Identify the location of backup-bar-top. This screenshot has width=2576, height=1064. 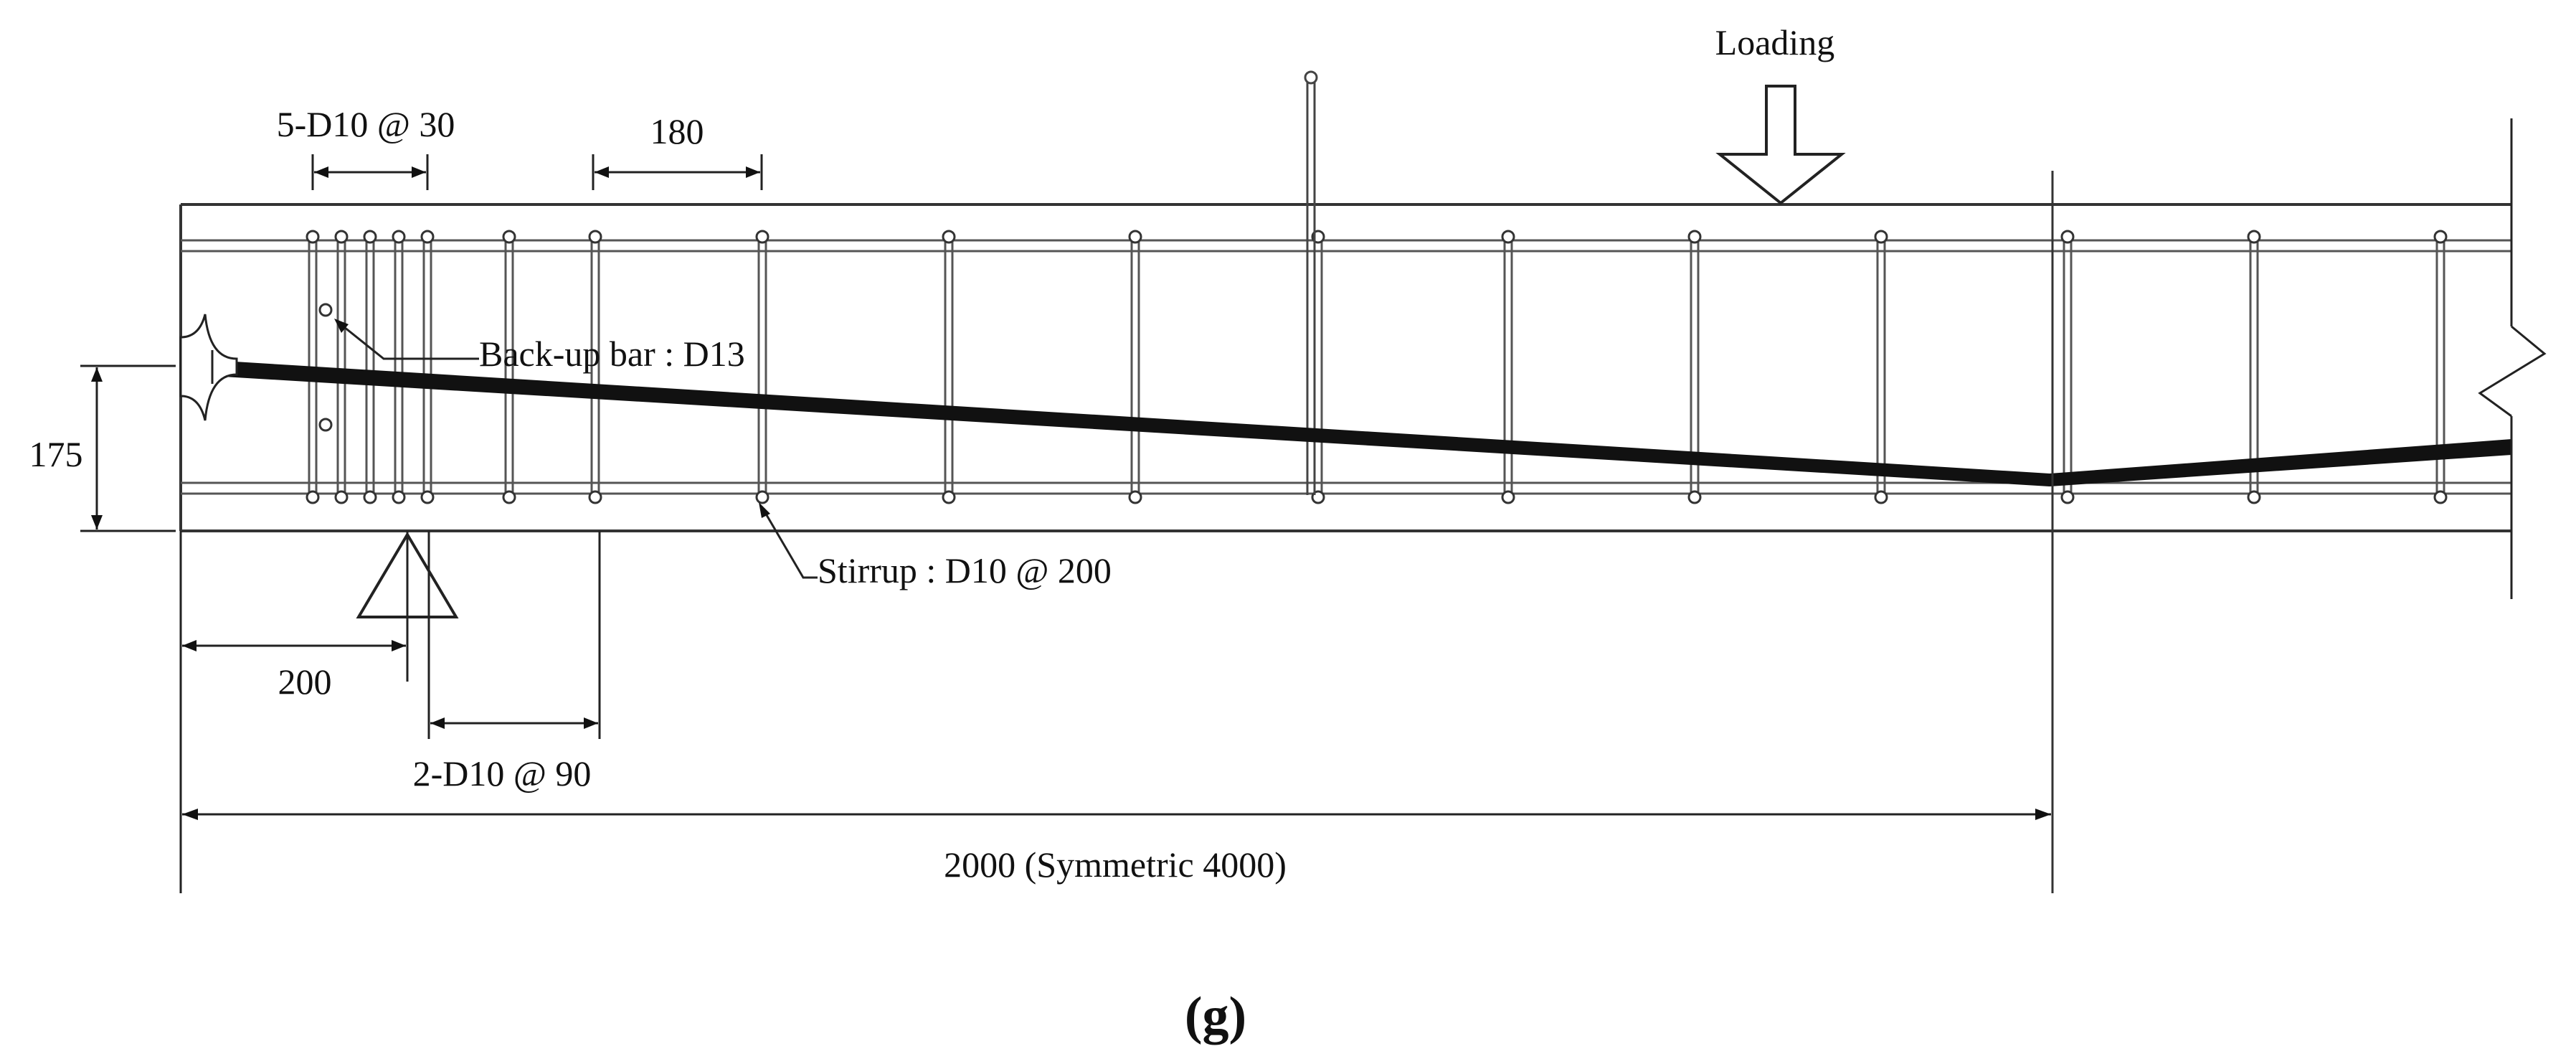
(325, 310).